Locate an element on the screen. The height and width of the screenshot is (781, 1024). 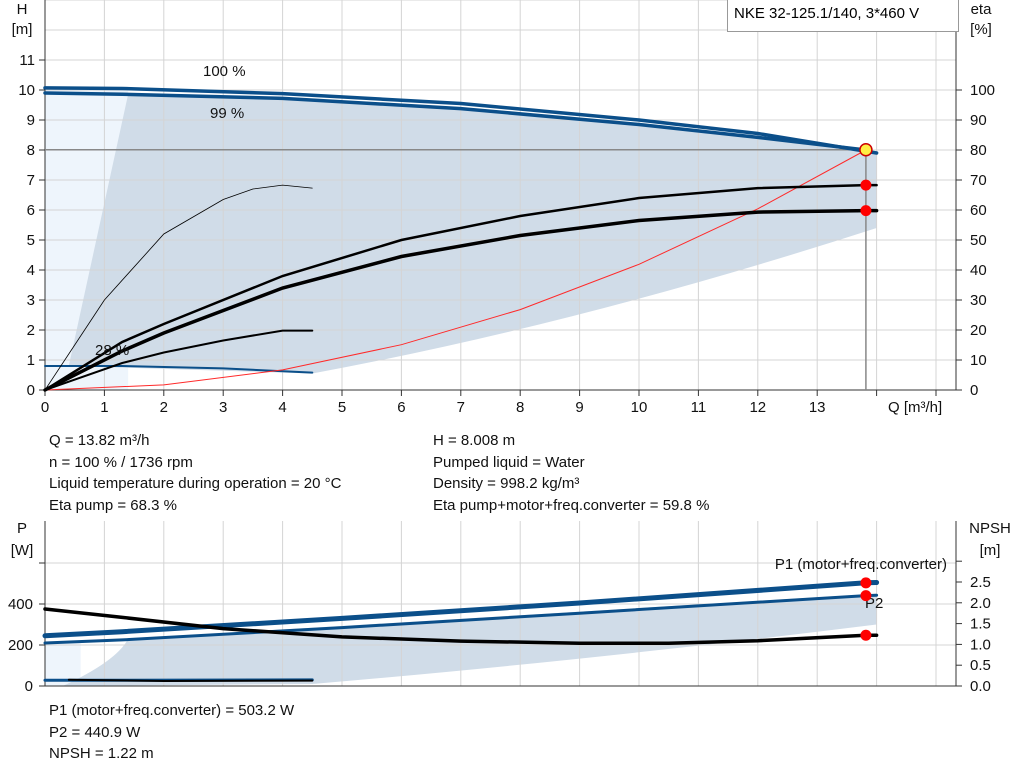
npsh-tick-label: 1.0 is located at coordinates (980, 644).